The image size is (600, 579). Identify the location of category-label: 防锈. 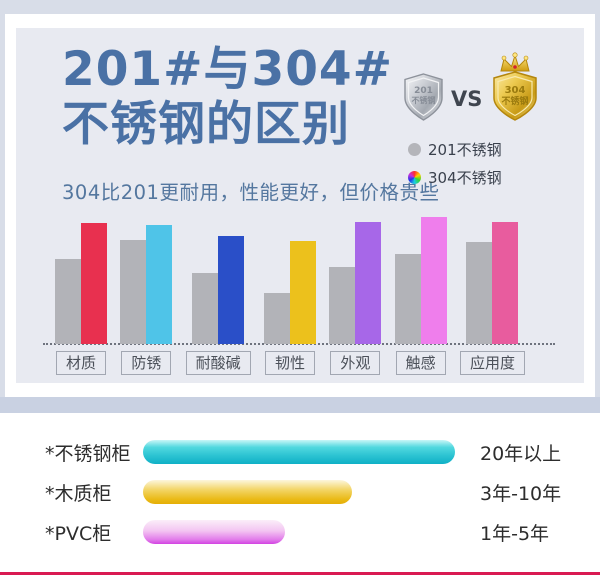
(146, 363).